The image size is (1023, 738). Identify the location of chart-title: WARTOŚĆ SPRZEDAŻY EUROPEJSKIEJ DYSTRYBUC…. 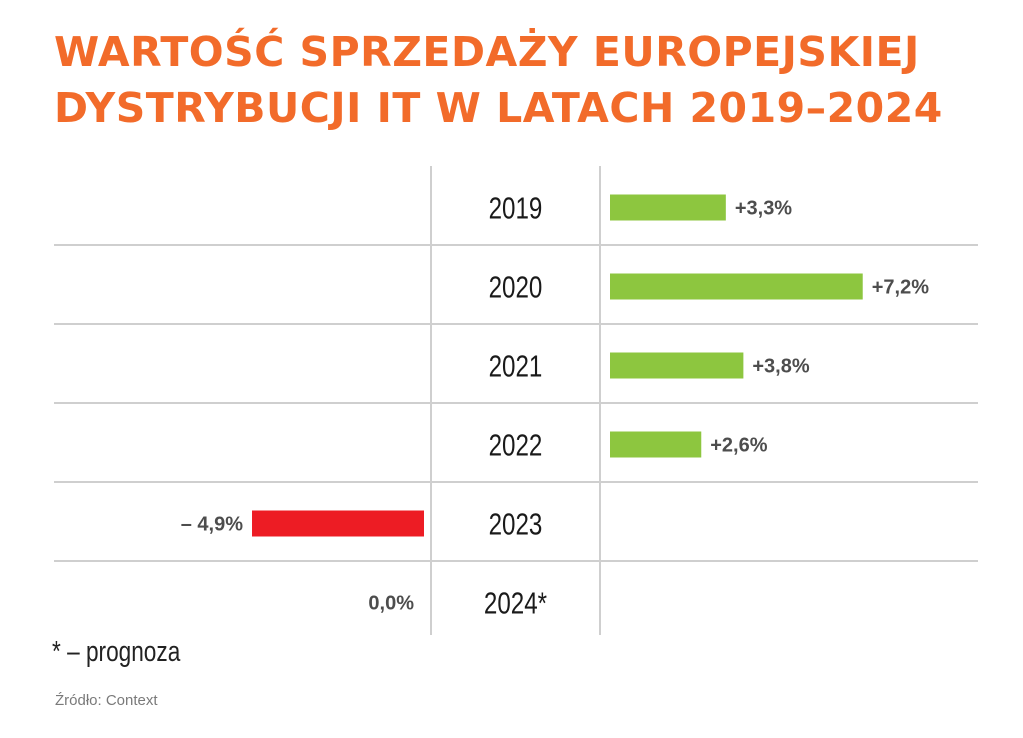
(534, 80).